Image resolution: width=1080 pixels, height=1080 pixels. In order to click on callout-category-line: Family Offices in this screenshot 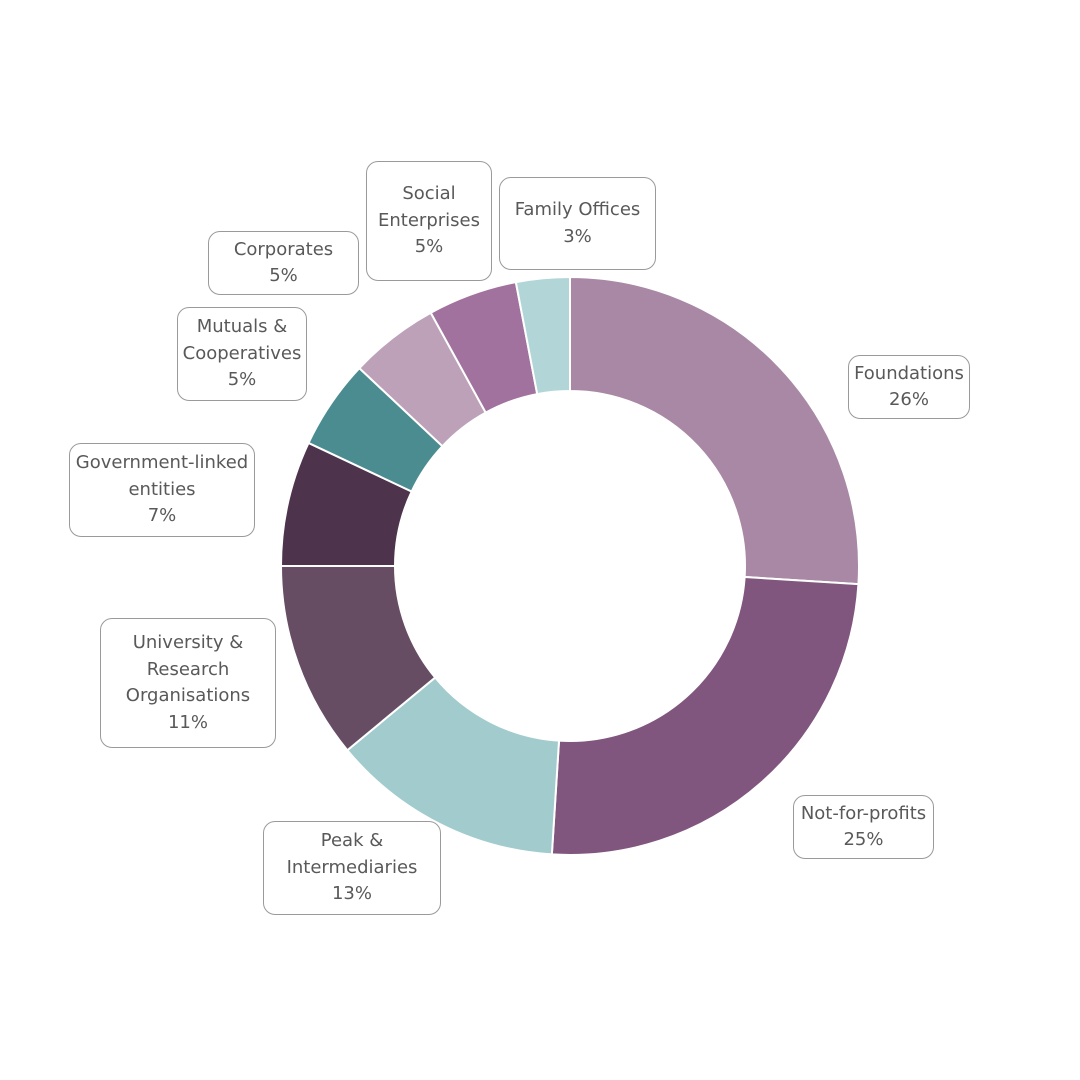, I will do `click(577, 209)`.